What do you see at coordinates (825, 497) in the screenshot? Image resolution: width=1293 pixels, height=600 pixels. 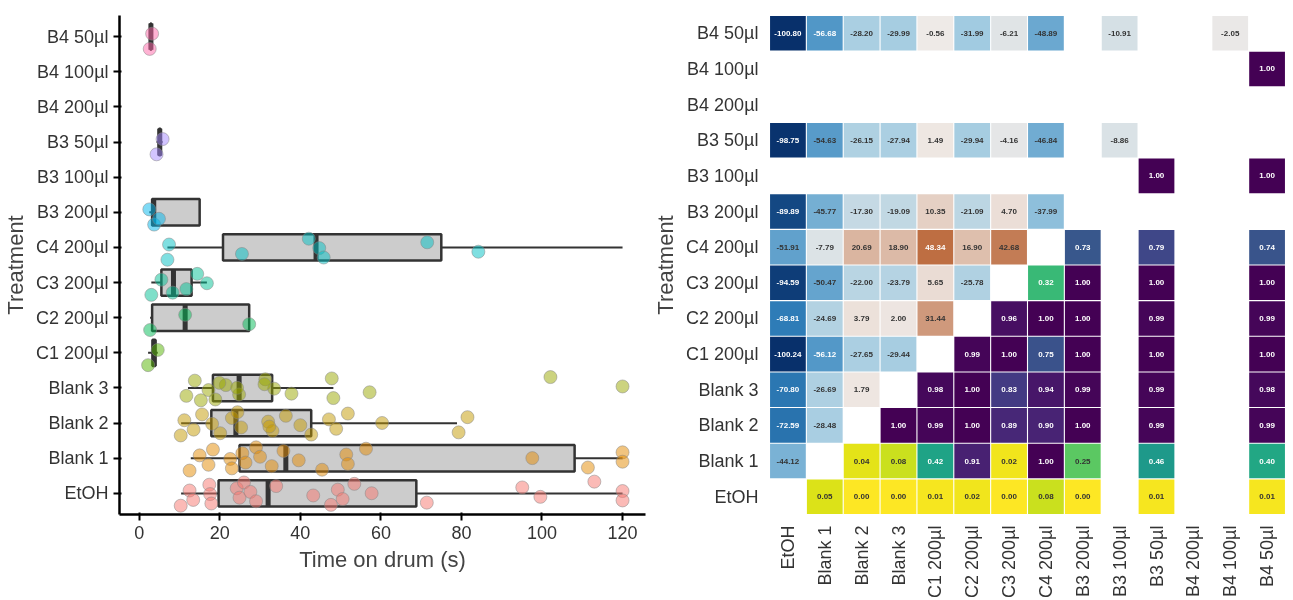 I see `data-label: 0.05` at bounding box center [825, 497].